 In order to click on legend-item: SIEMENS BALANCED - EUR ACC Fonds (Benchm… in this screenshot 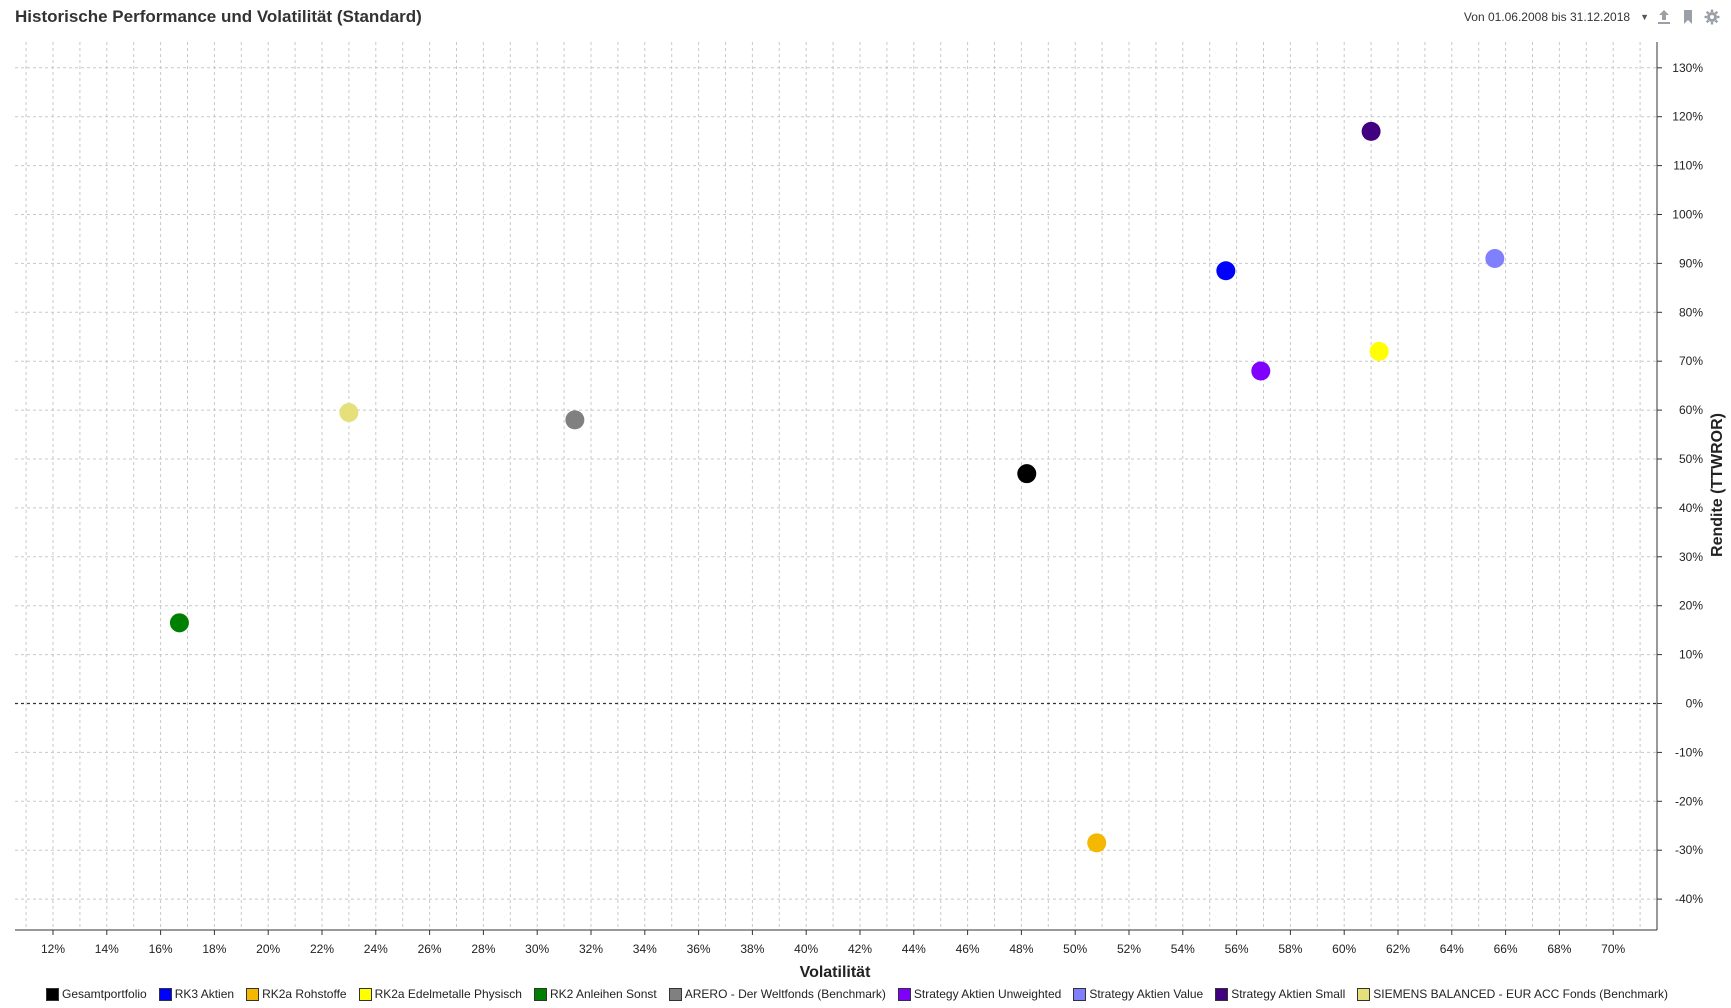, I will do `click(1512, 994)`.